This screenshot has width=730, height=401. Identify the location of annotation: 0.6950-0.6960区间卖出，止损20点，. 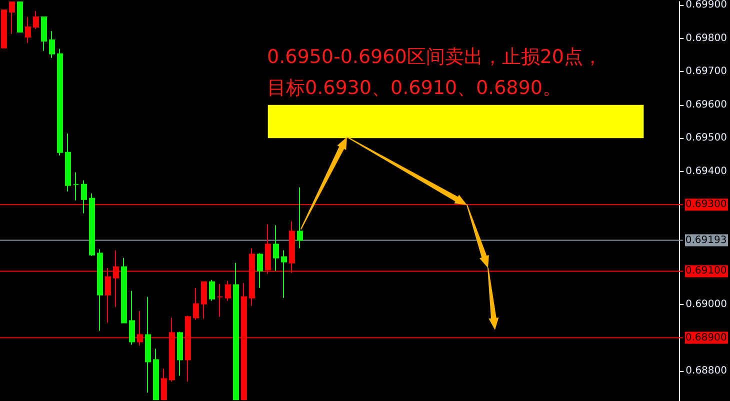
(434, 57).